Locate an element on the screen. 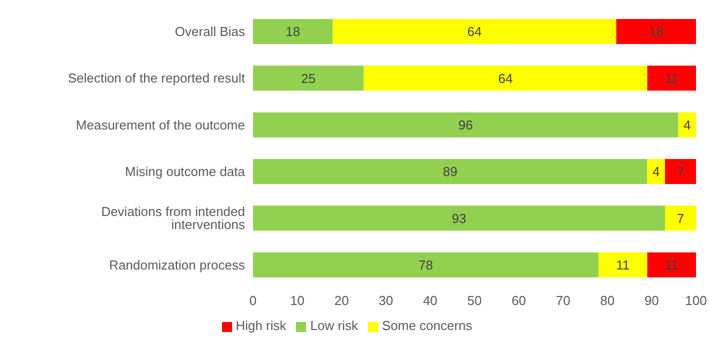  data-label: 78 is located at coordinates (426, 264).